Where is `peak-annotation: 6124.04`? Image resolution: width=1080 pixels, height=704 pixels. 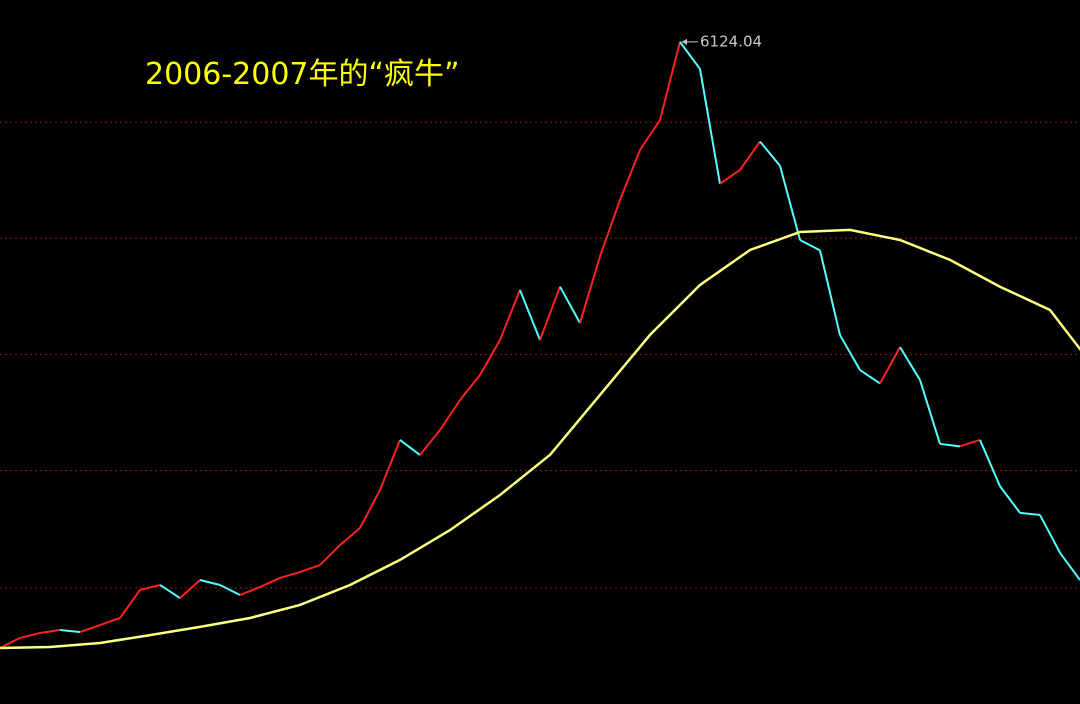
peak-annotation: 6124.04 is located at coordinates (731, 41).